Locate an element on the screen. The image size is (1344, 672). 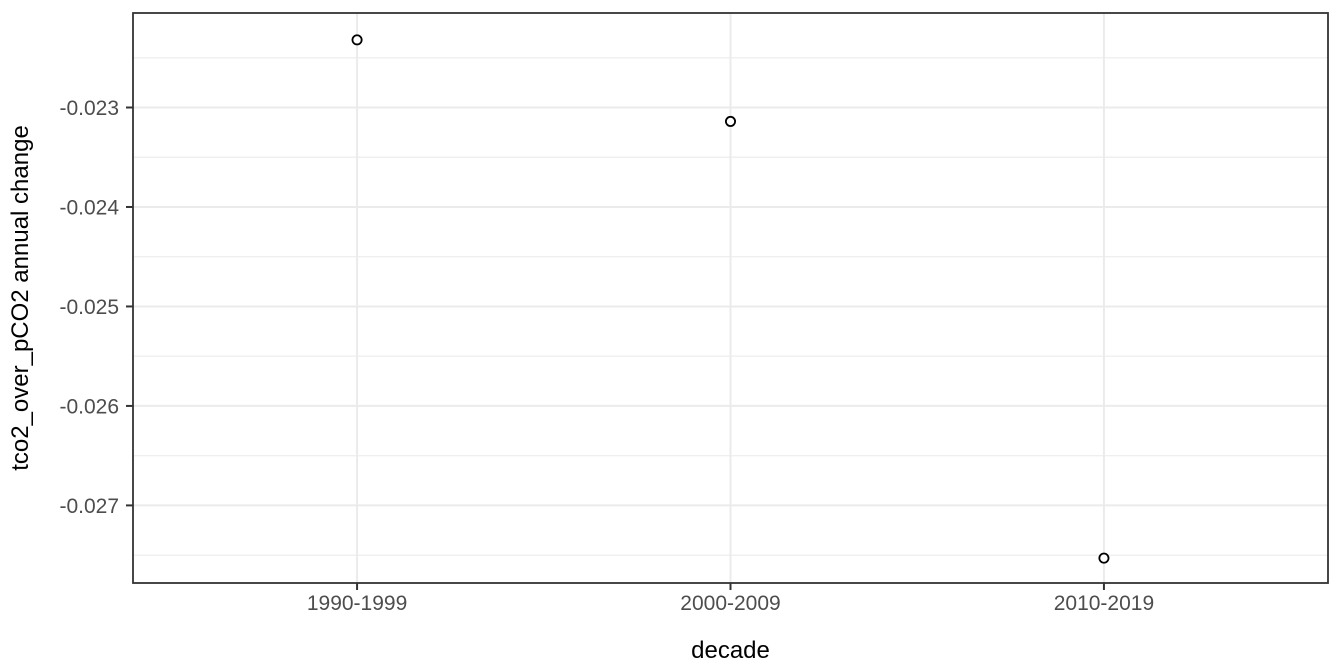
y-tick-label: -0.024 is located at coordinates (89, 207).